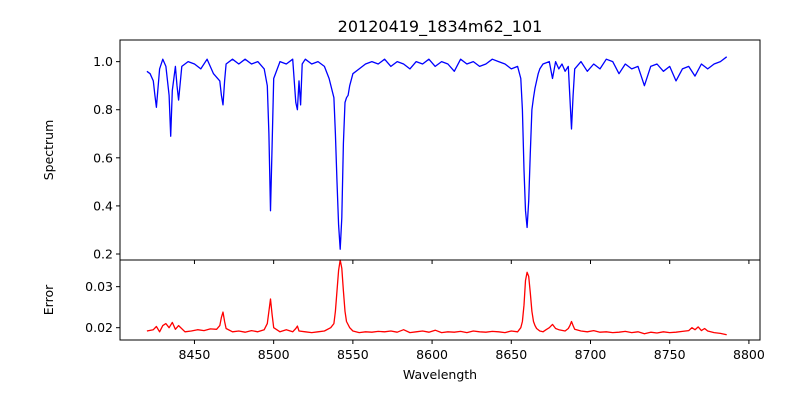 The image size is (800, 404). Describe the element at coordinates (670, 354) in the screenshot. I see `bottom-x-tick-label: 8750` at that location.